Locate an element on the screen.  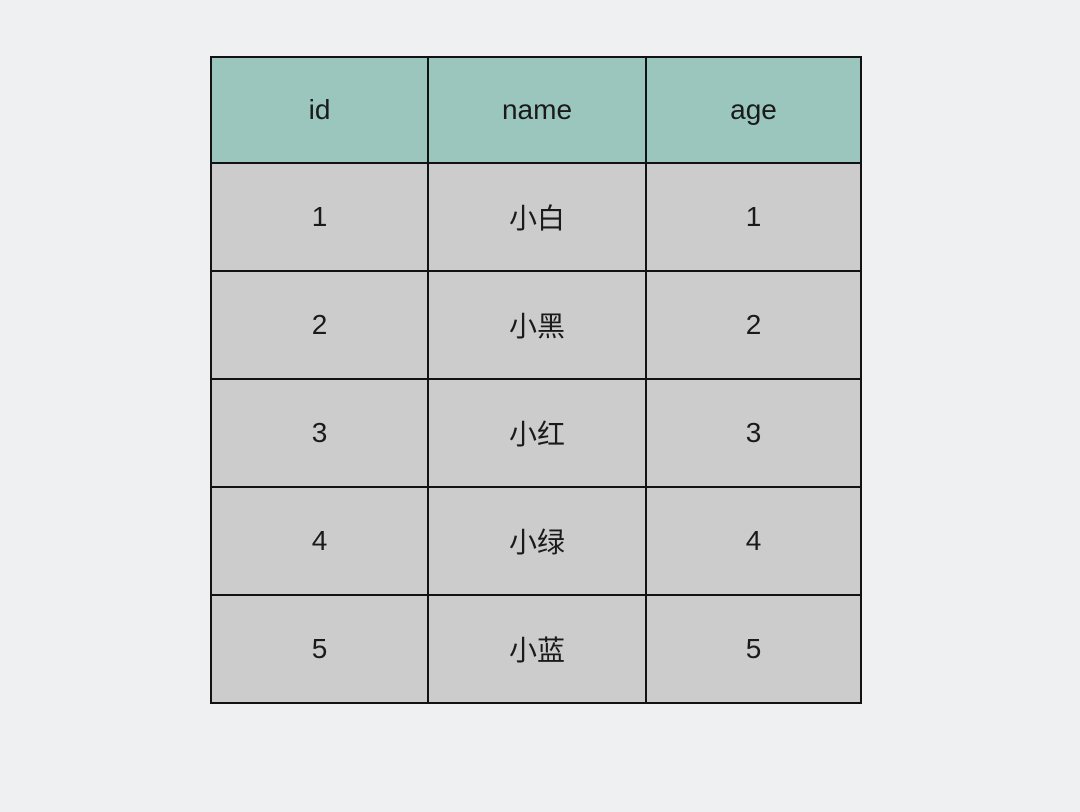
cell-id: 4 is located at coordinates (319, 541).